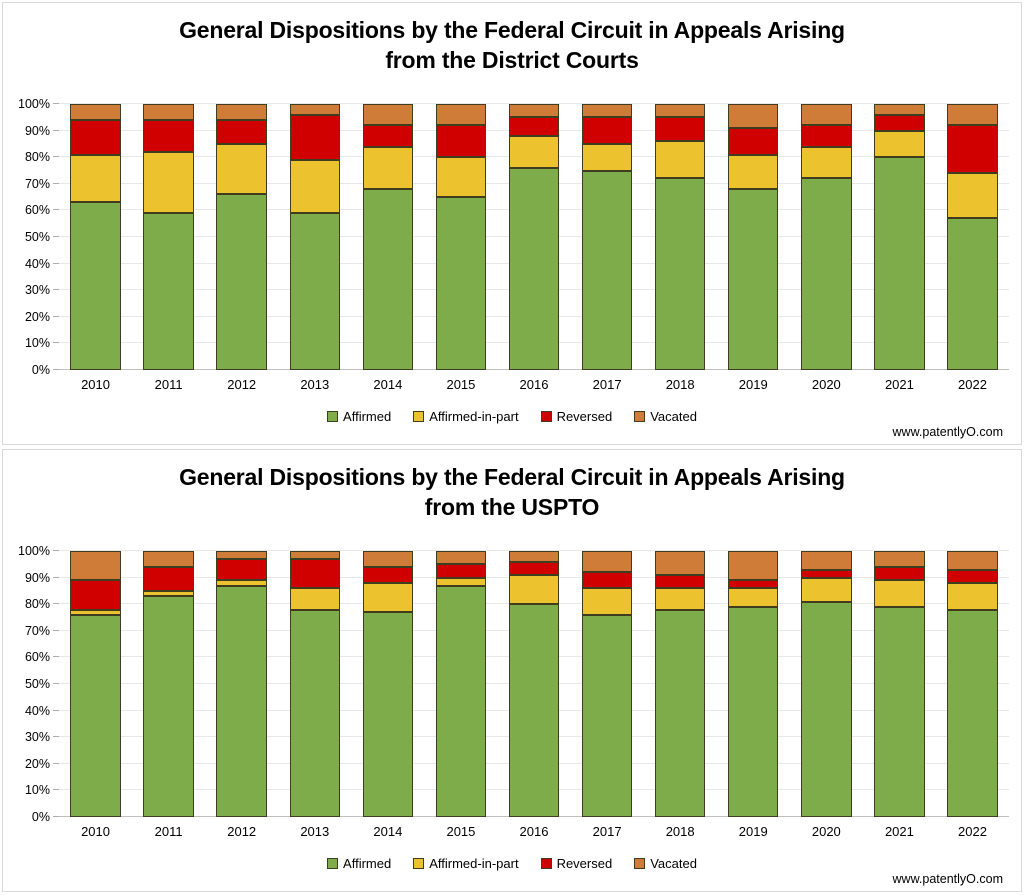 This screenshot has height=896, width=1024. Describe the element at coordinates (388, 115) in the screenshot. I see `bar-segment-vacated-2014` at that location.